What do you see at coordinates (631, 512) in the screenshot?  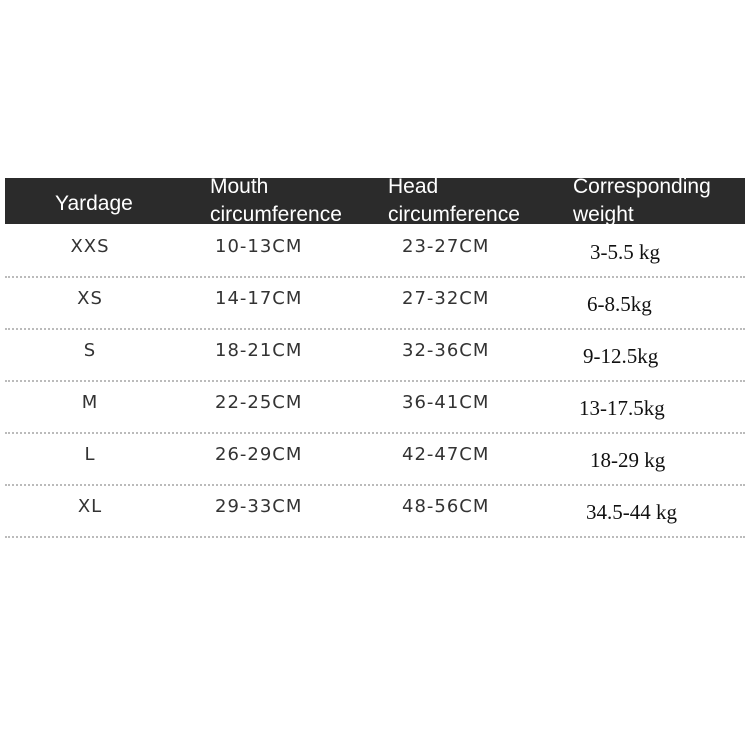 I see `table-cell: 34.5-44 kg` at bounding box center [631, 512].